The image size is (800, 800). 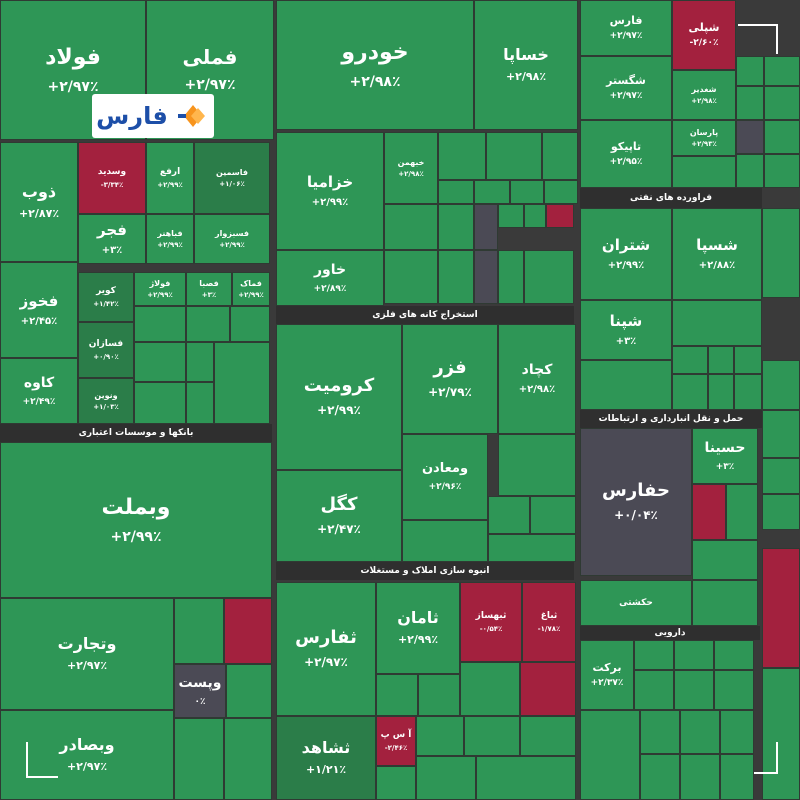 What do you see at coordinates (326, 769) in the screenshot?
I see `stock-change: +۱/۲۱٪` at bounding box center [326, 769].